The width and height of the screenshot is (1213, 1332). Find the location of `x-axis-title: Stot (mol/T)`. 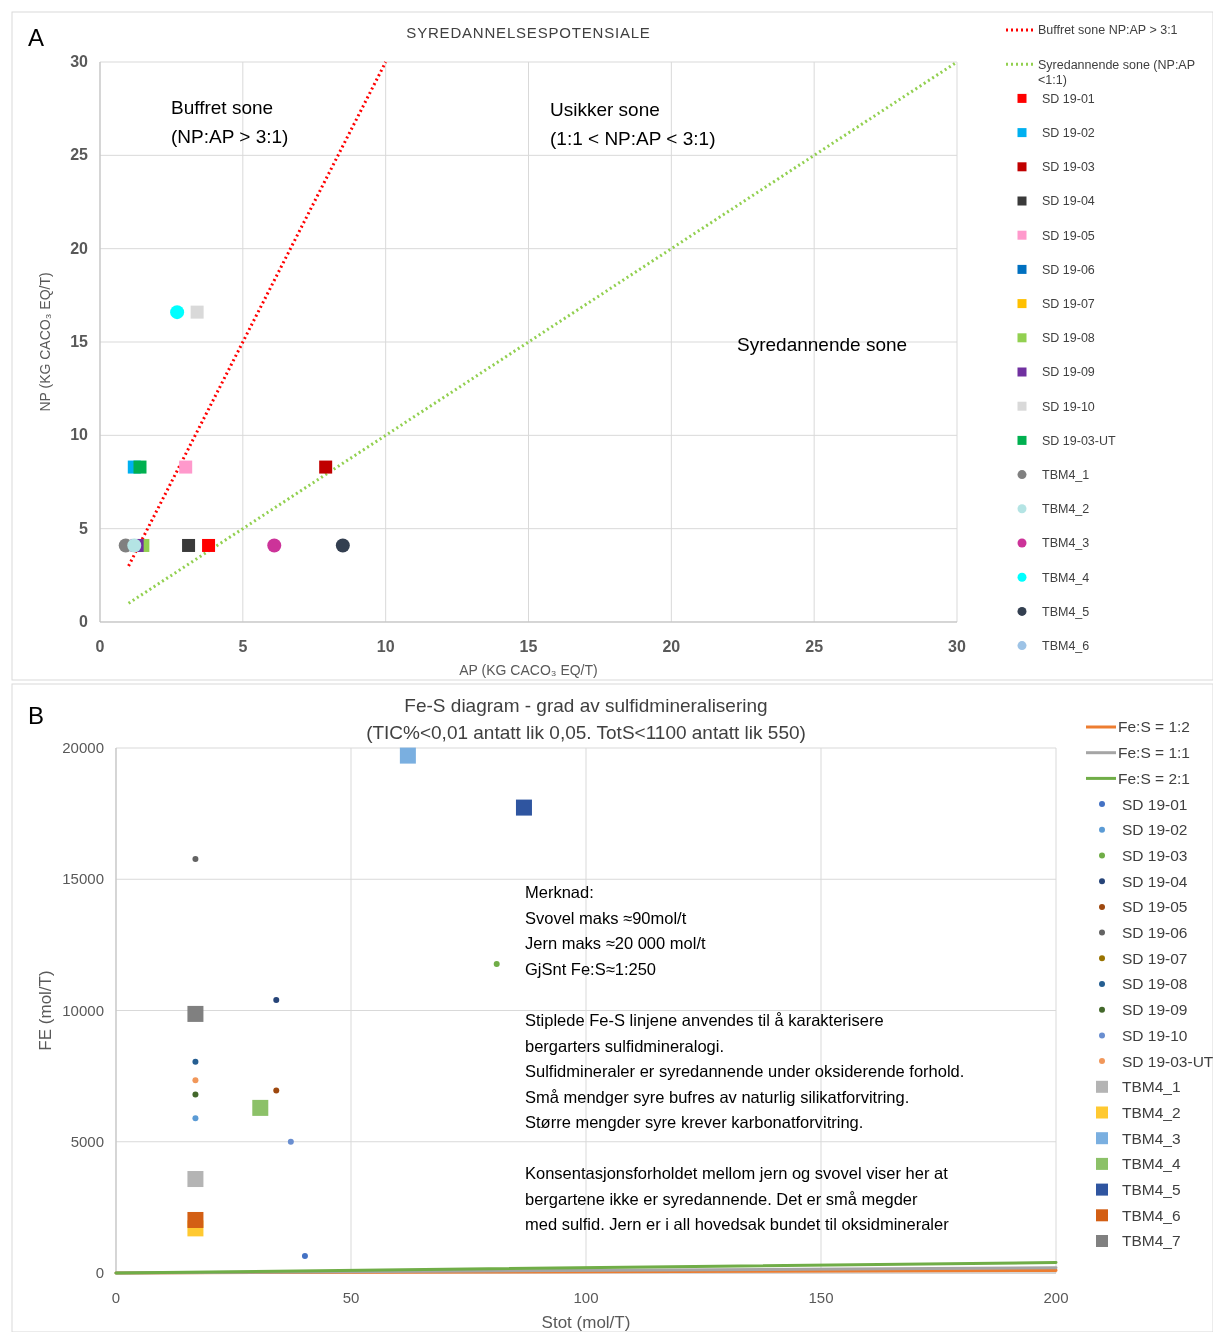

x-axis-title: Stot (mol/T) is located at coordinates (586, 1322).